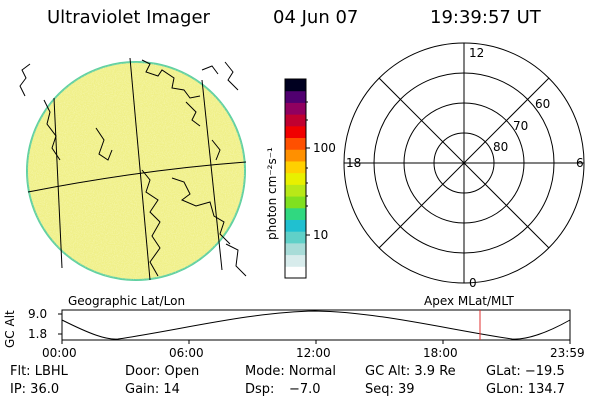  I want to click on gc-alt-value: GC Alt: 3.9 Re, so click(410, 371).